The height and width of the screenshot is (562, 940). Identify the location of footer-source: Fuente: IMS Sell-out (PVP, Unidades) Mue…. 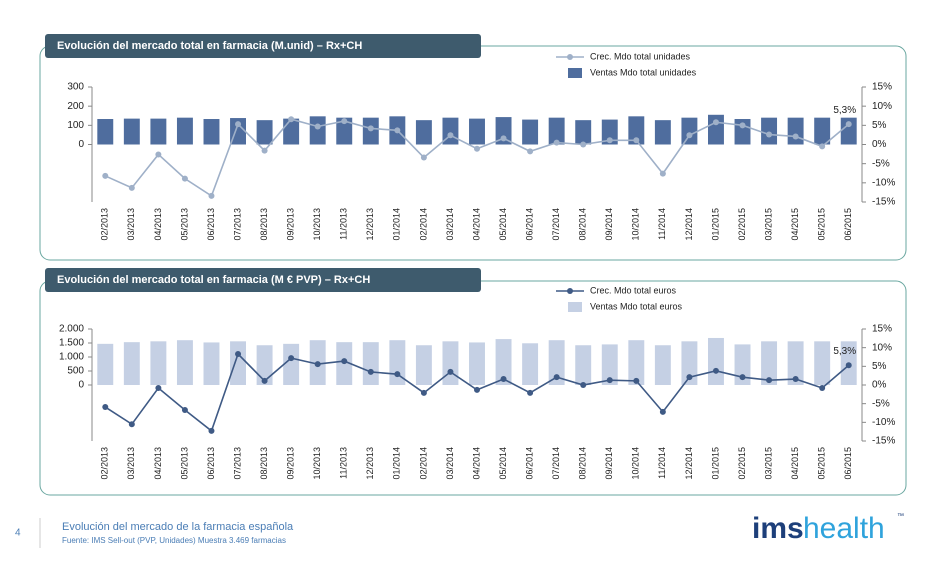
(174, 540).